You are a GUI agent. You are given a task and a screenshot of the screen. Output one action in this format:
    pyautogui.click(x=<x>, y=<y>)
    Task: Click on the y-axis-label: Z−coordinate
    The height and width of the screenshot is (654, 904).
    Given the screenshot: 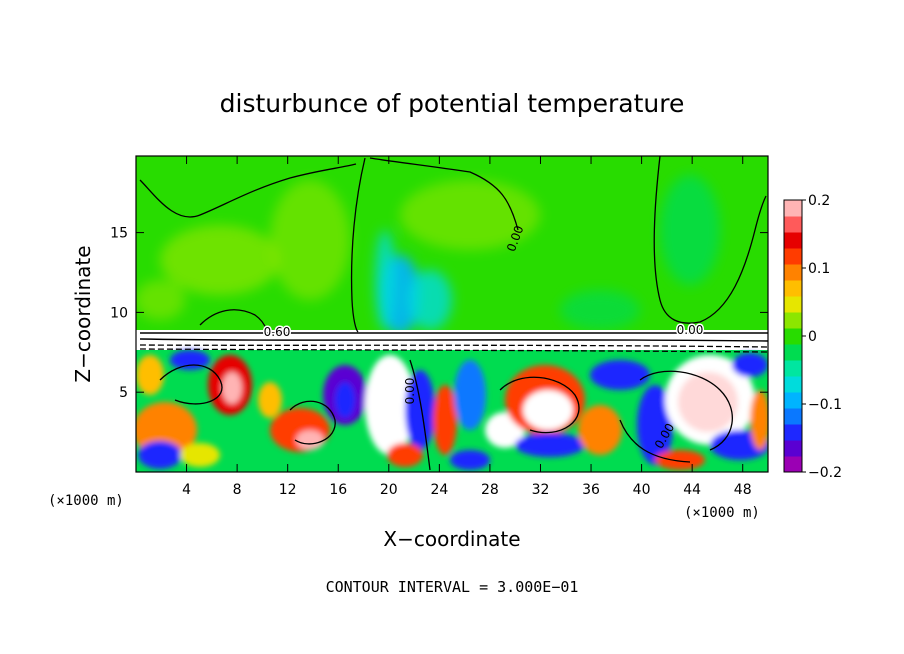 What is the action you would take?
    pyautogui.click(x=83, y=313)
    